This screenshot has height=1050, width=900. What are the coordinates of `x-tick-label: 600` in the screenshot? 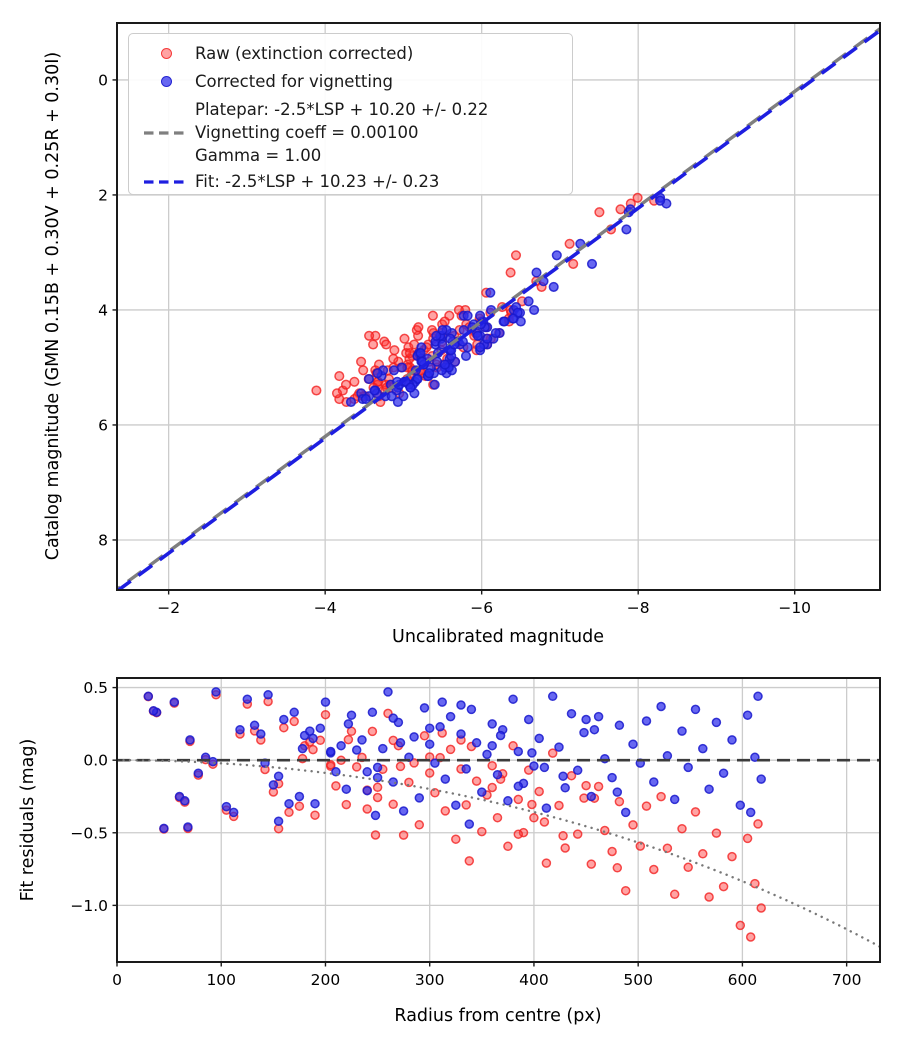 It's located at (743, 980).